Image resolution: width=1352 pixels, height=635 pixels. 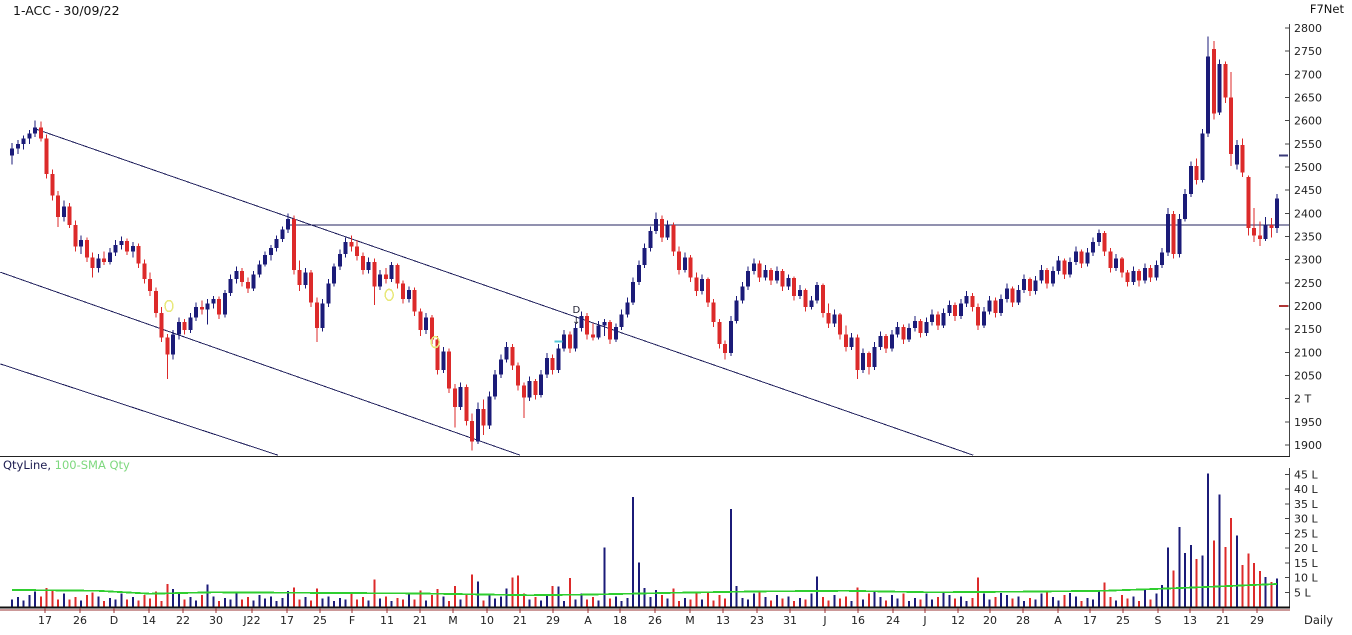 What do you see at coordinates (1308, 306) in the screenshot?
I see `svg-text: 2200` at bounding box center [1308, 306].